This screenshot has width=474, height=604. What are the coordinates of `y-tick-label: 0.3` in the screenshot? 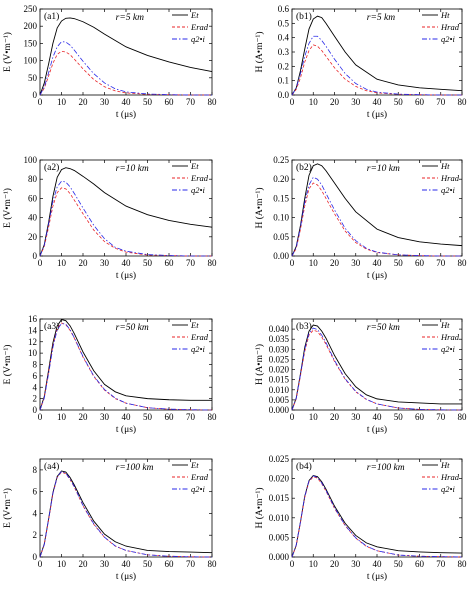 It's located at (284, 52).